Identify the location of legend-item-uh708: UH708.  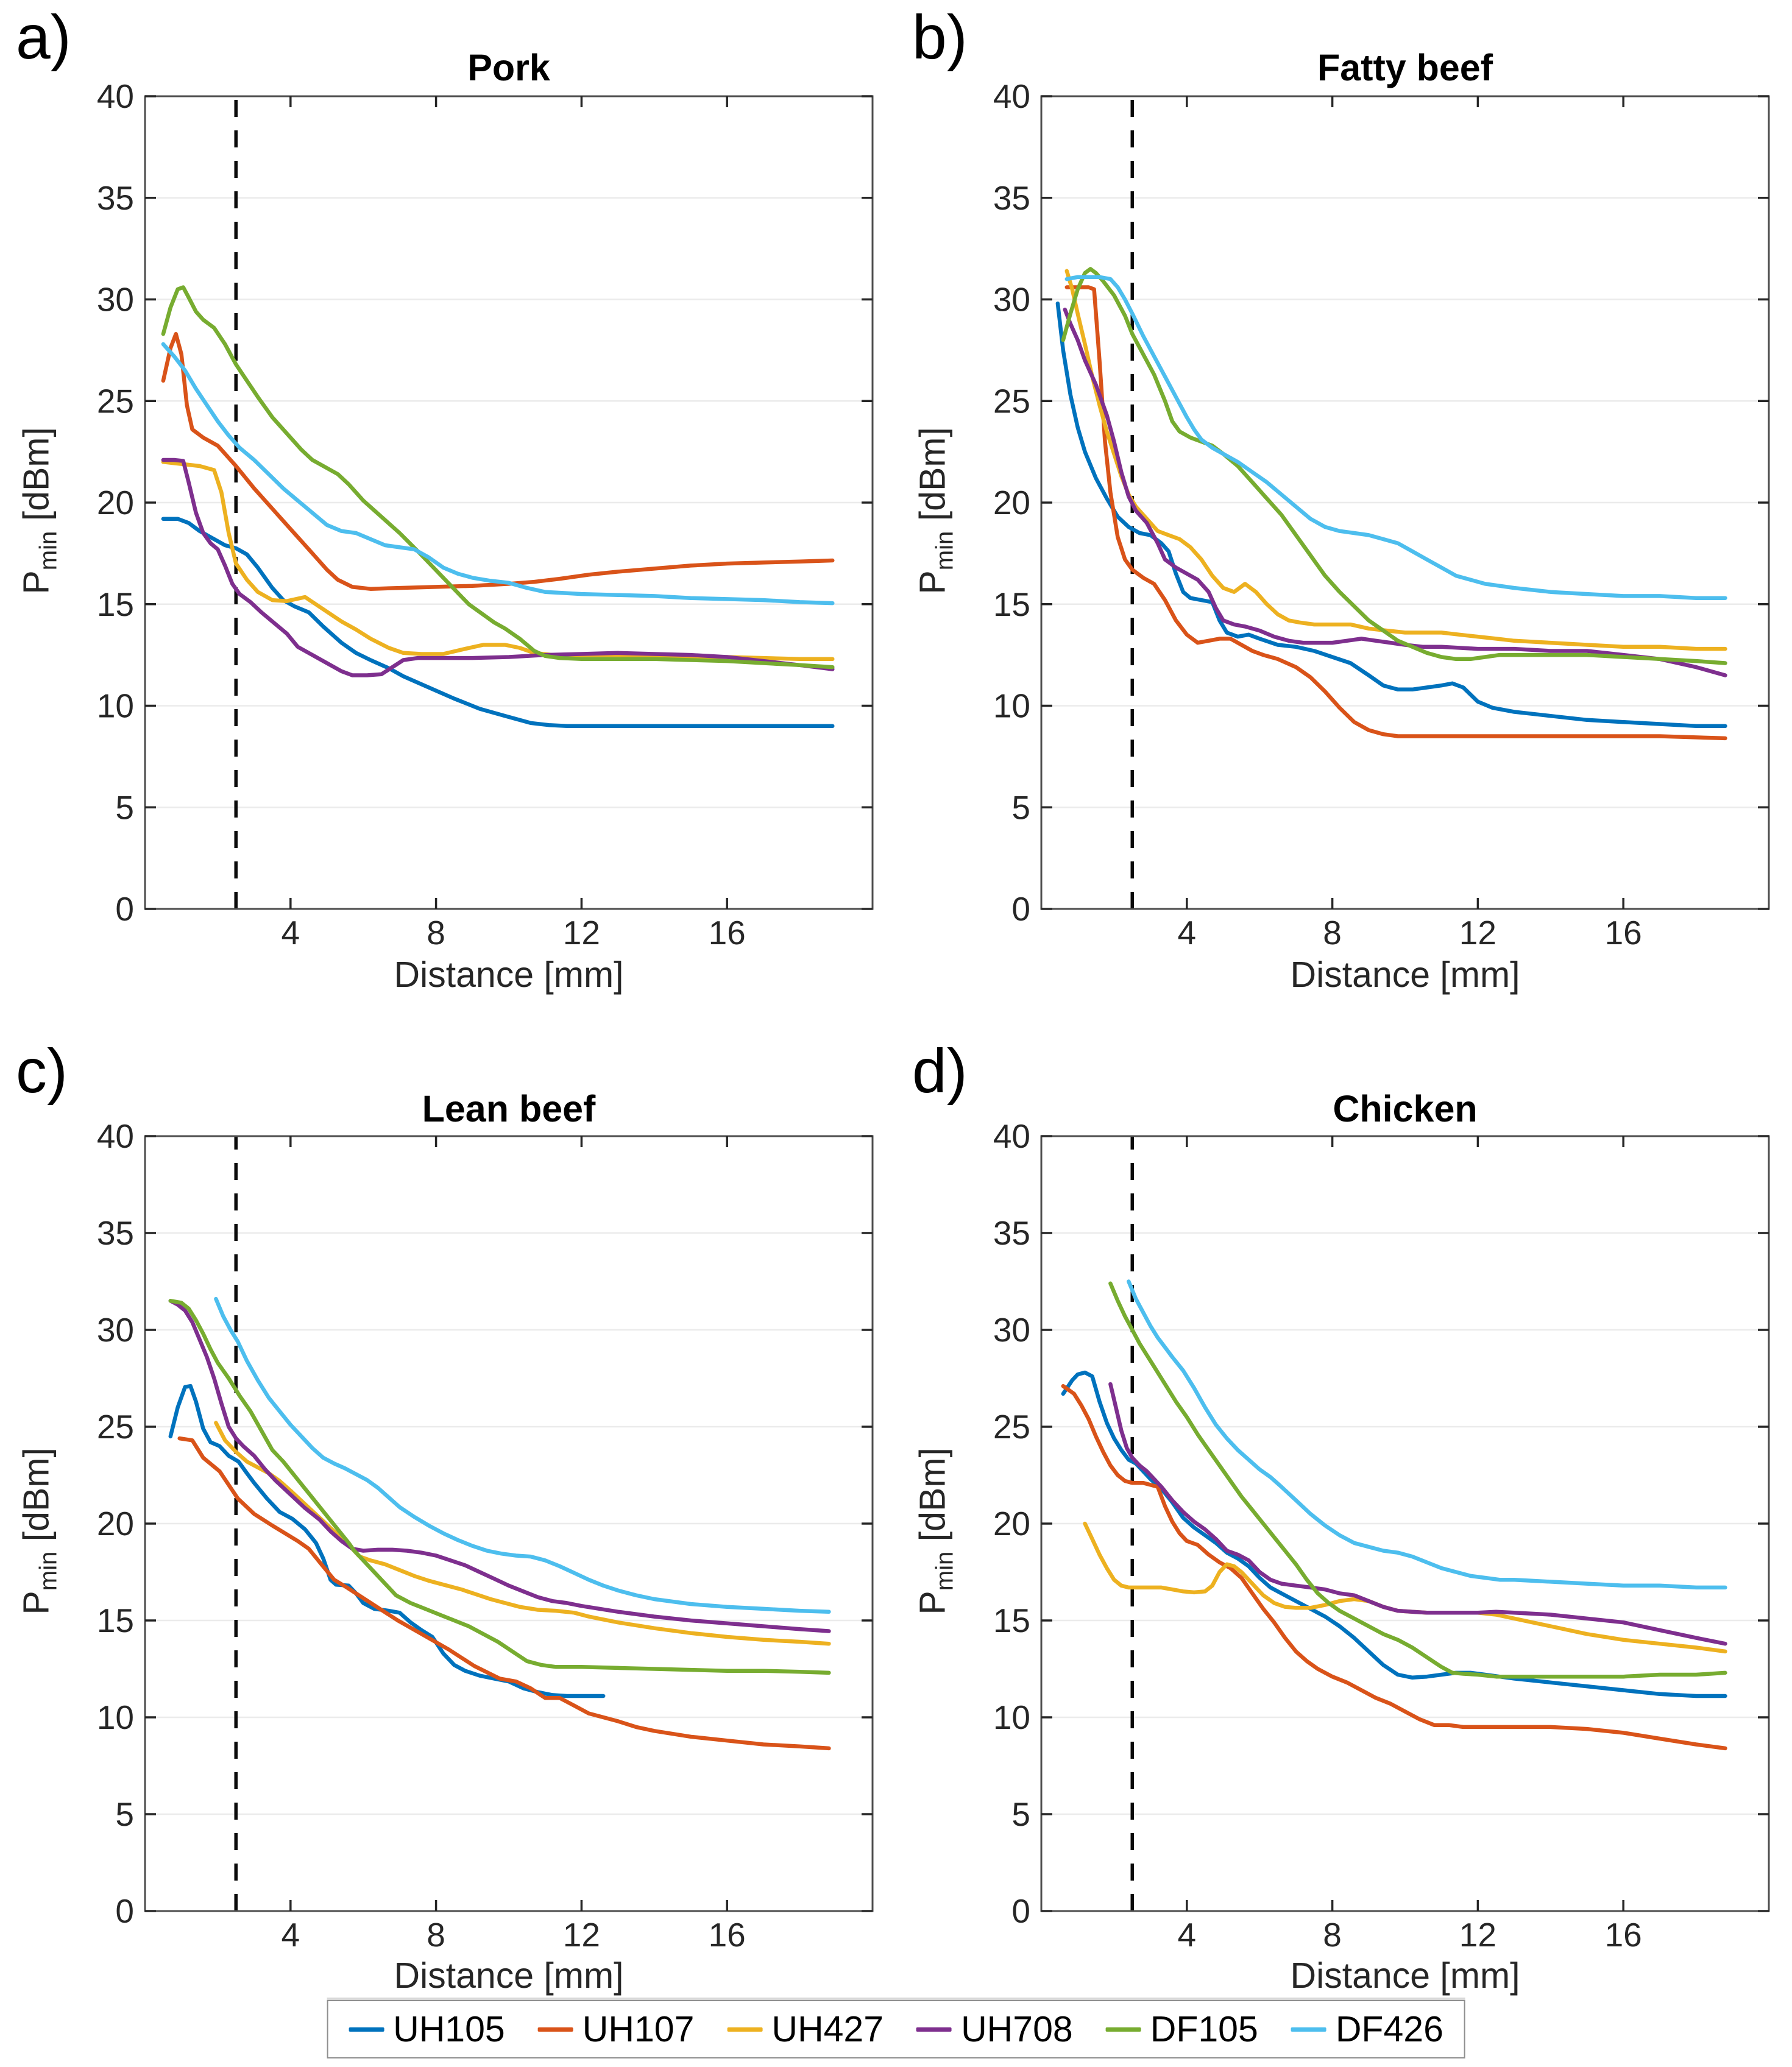
(995, 2030).